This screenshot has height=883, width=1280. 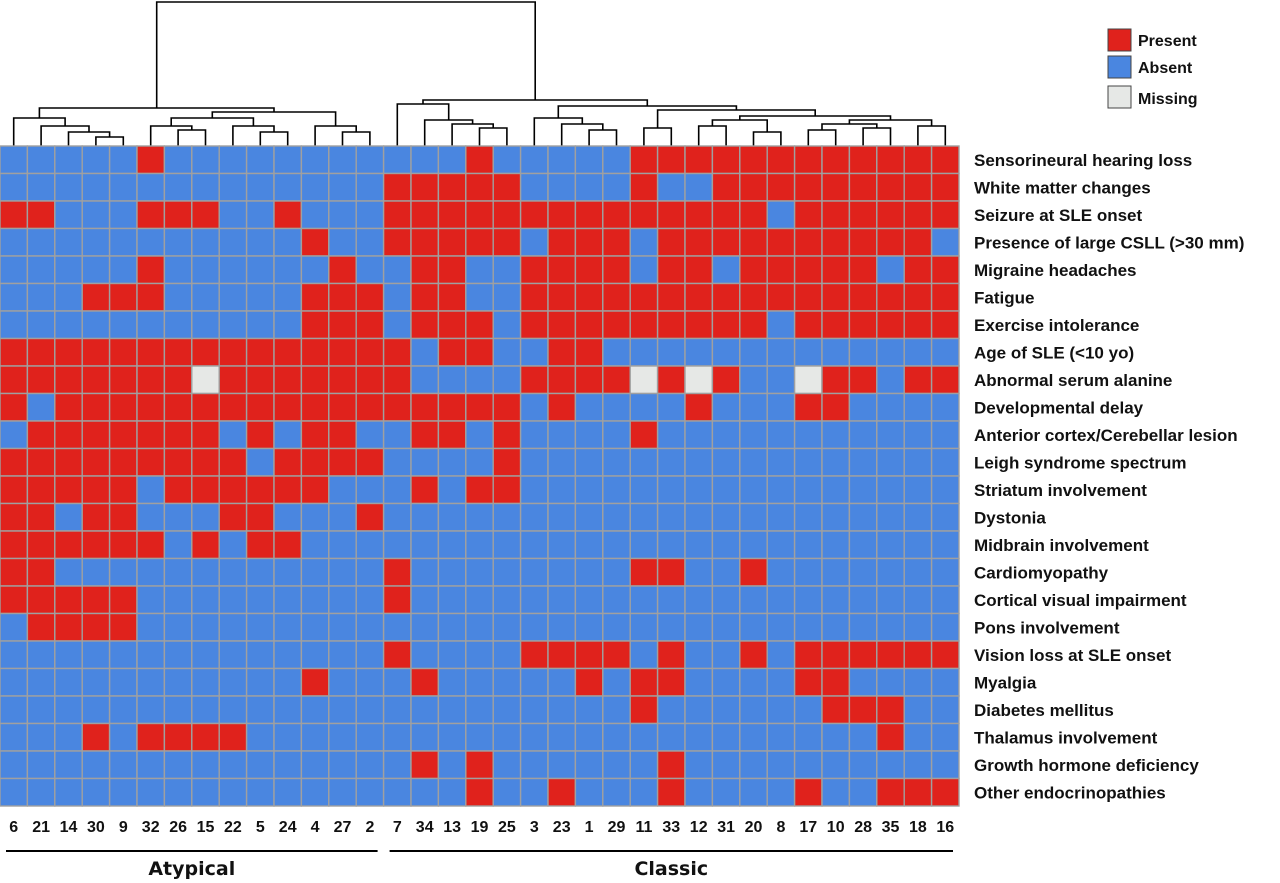 I want to click on row-label: Cardiomyopathy, so click(x=1041, y=572).